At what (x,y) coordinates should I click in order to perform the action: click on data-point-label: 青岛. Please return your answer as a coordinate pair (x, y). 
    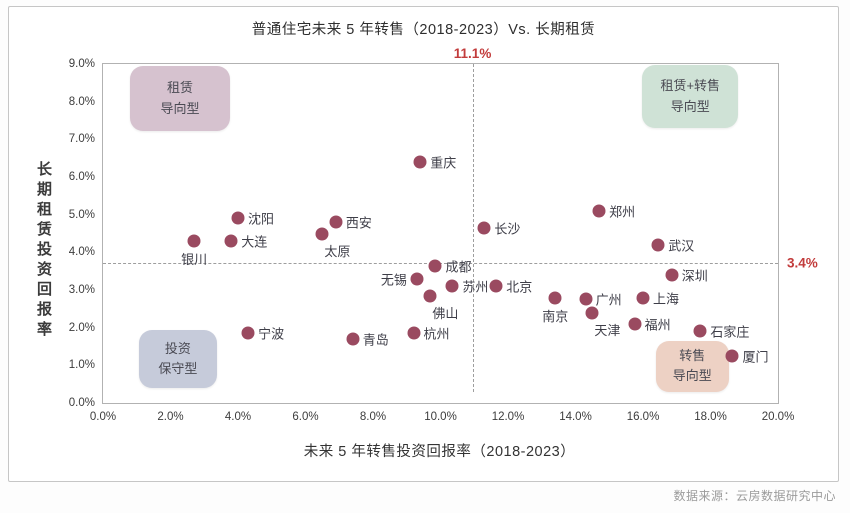
    Looking at the image, I should click on (375, 340).